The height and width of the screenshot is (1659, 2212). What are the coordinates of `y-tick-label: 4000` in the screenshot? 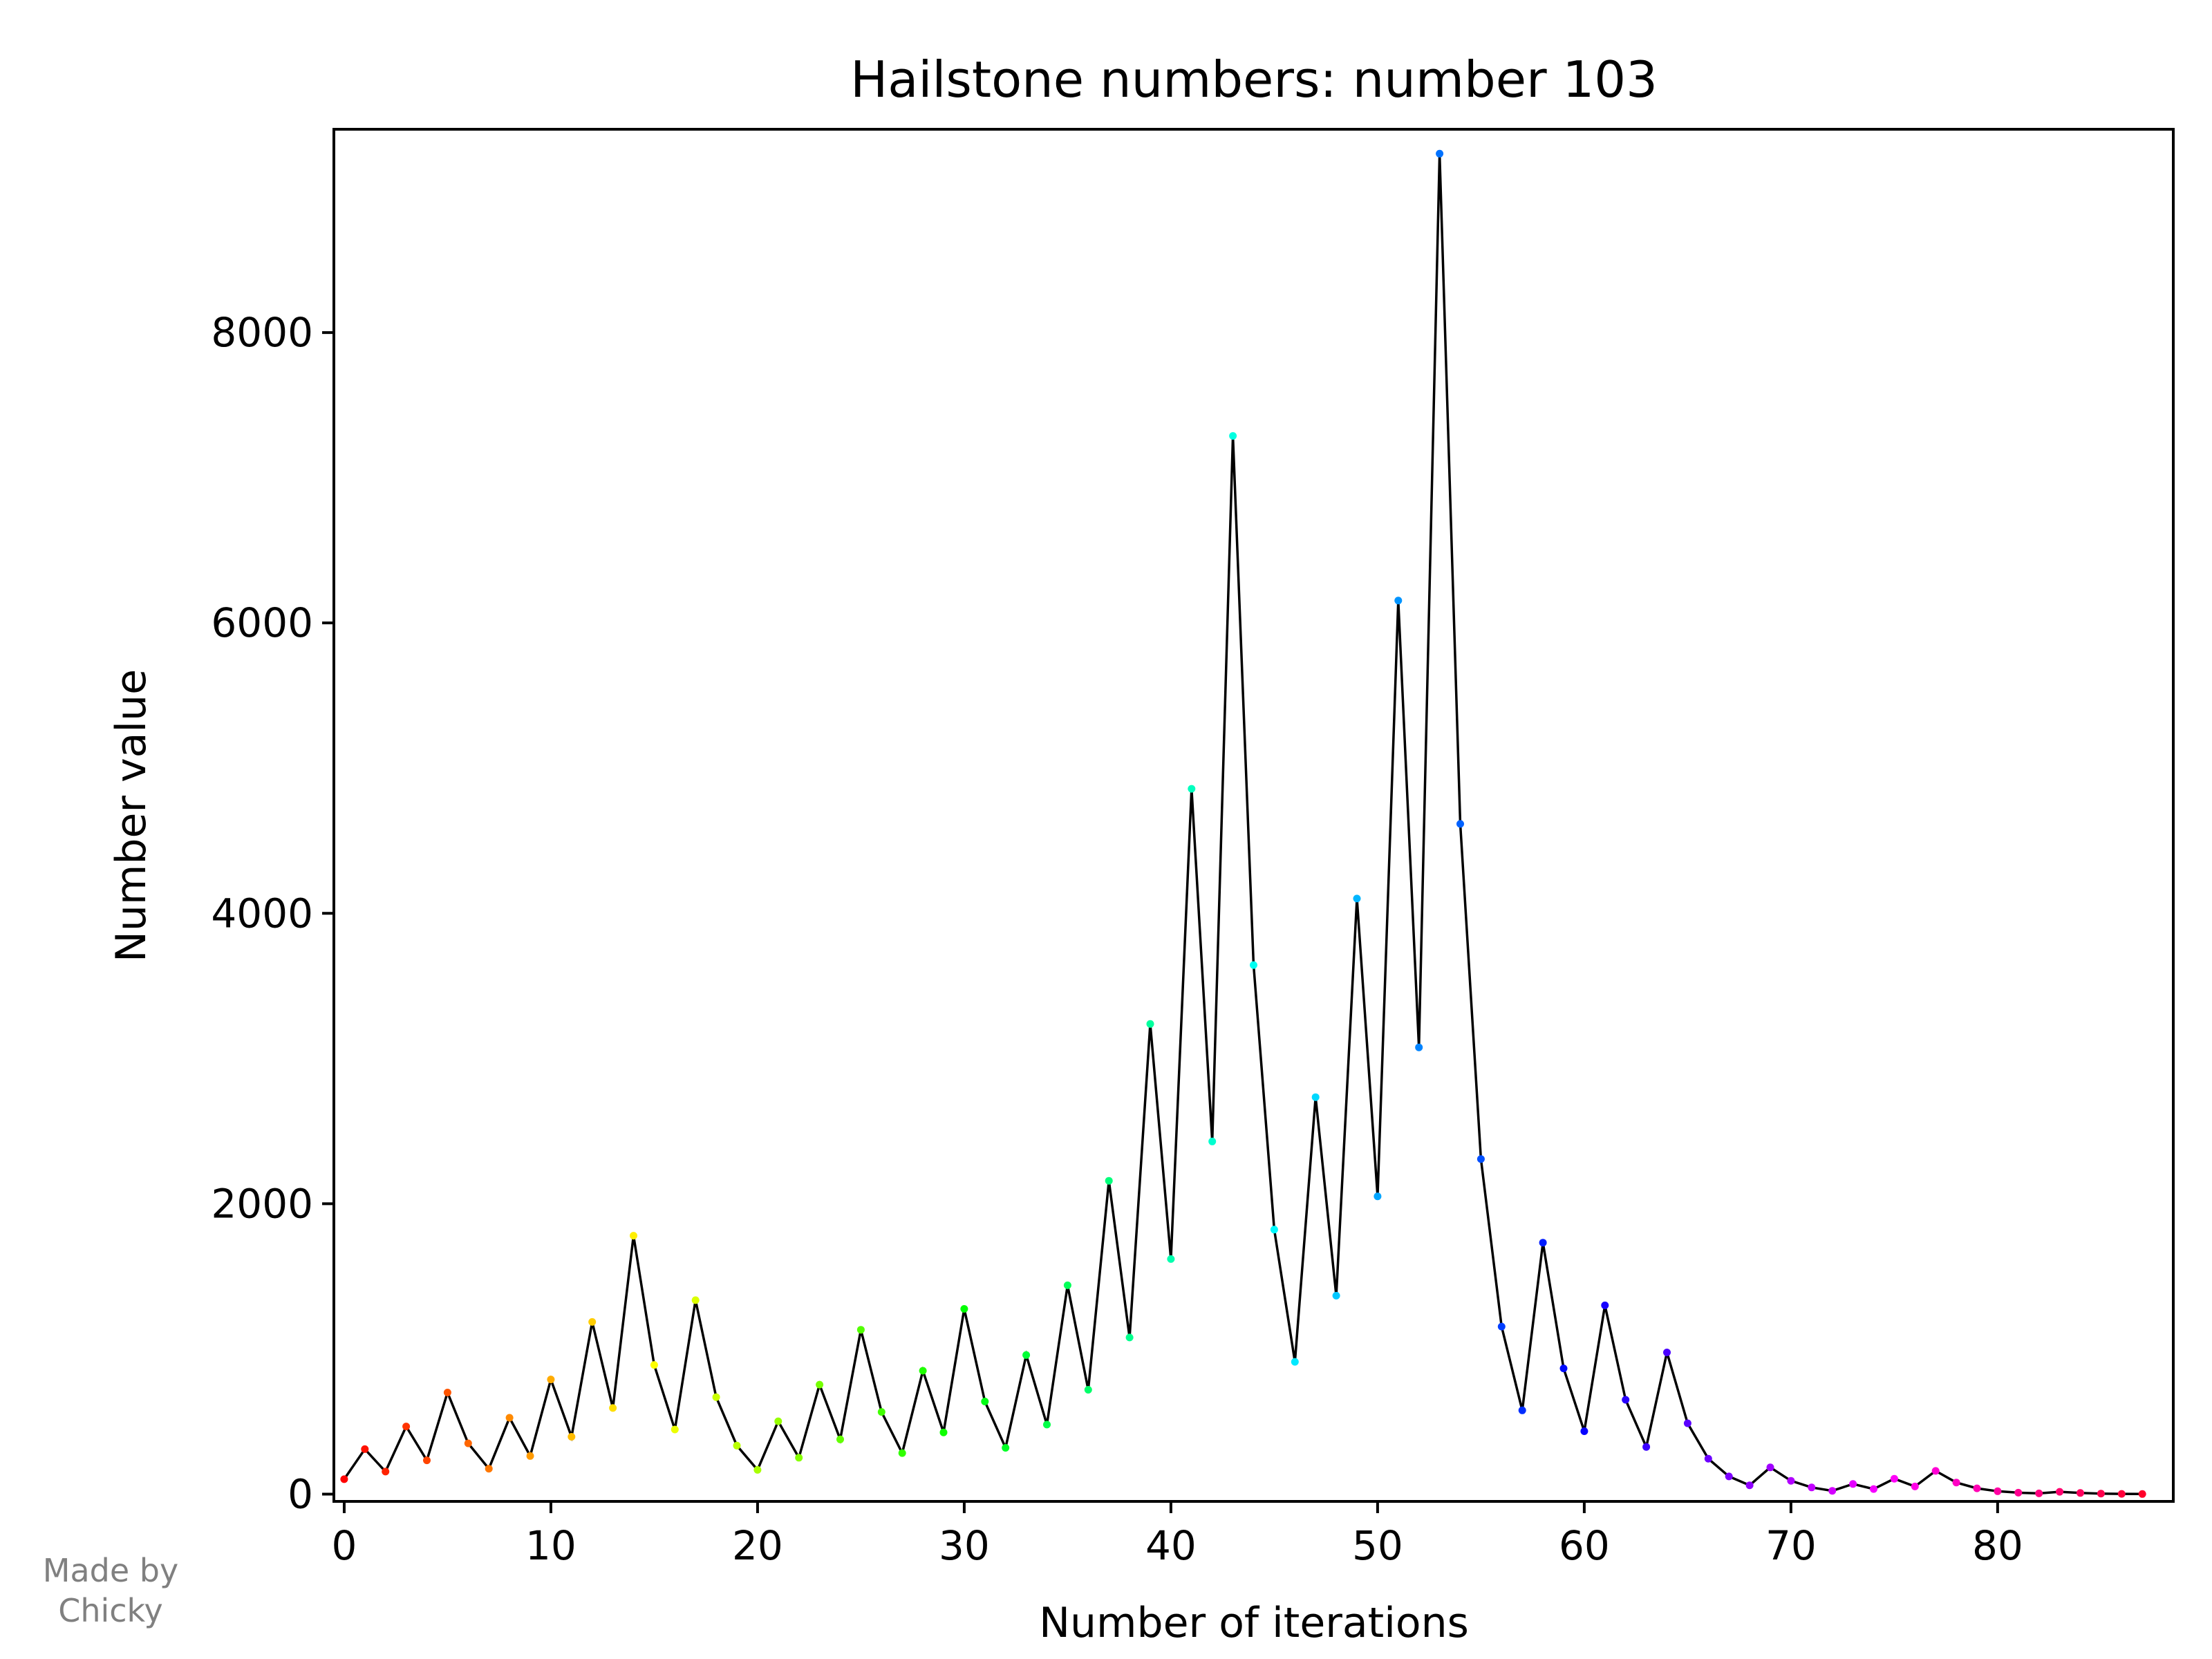 It's located at (262, 913).